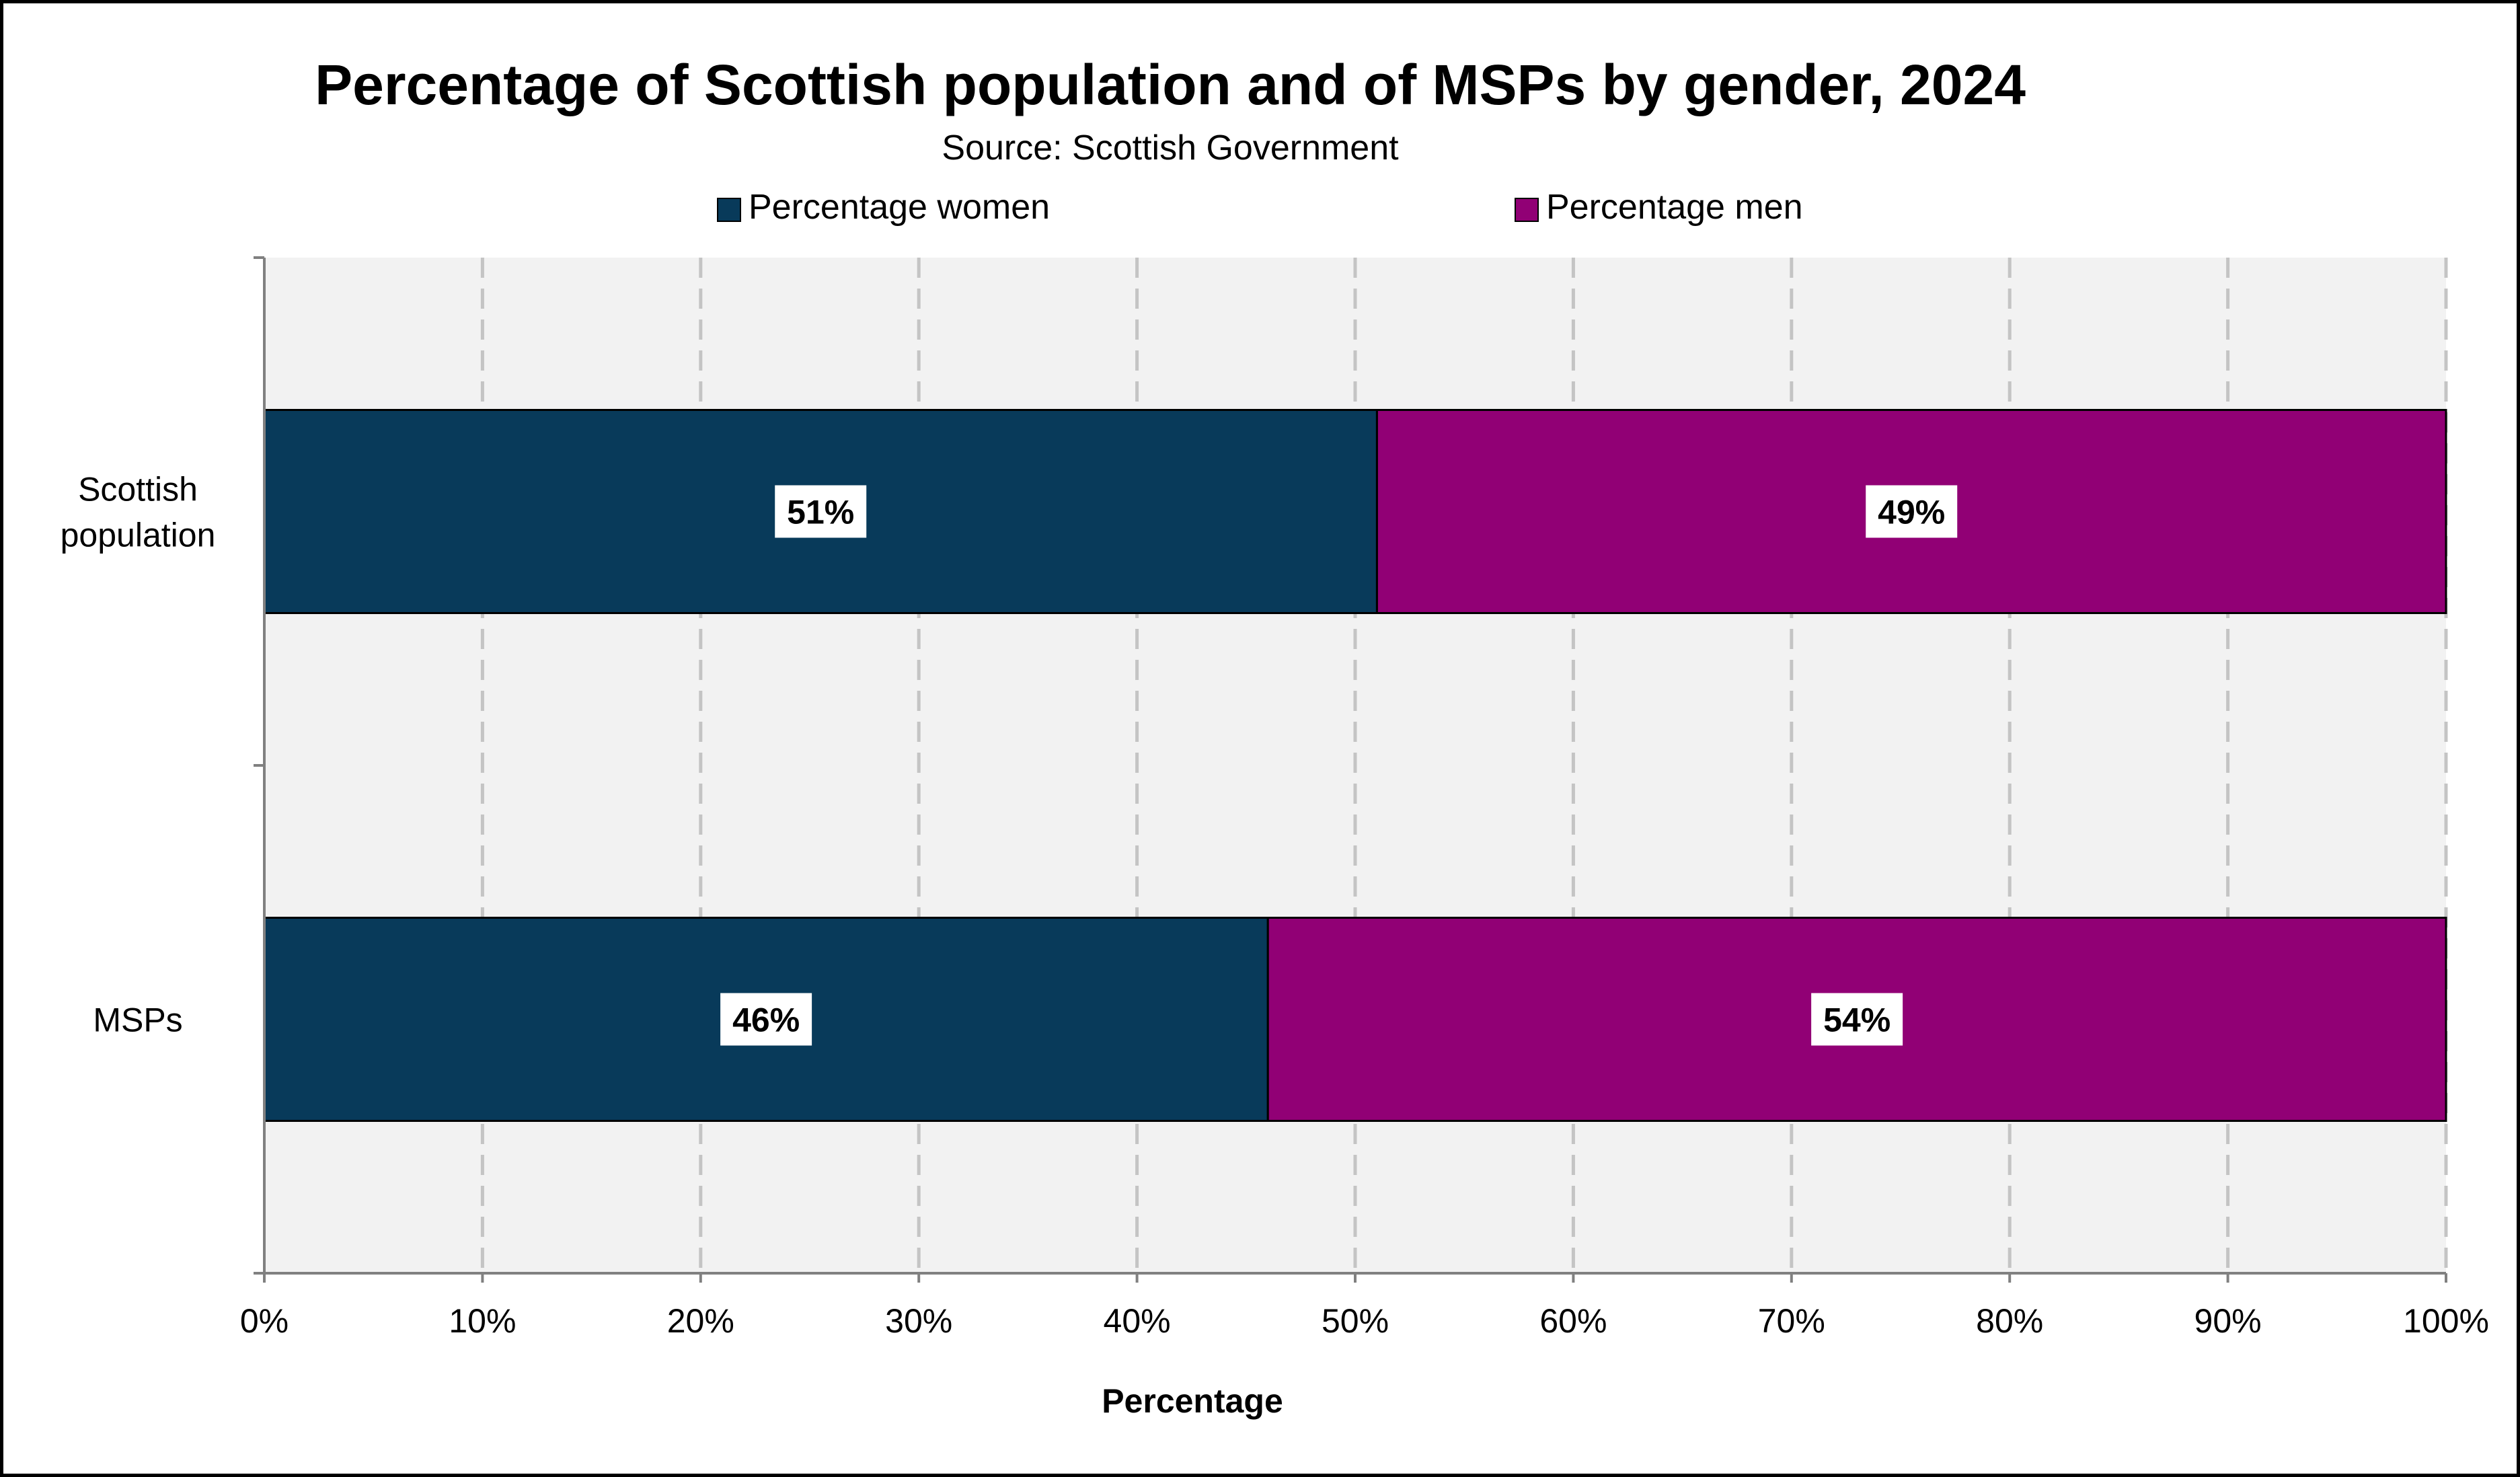 This screenshot has width=2520, height=1477. What do you see at coordinates (138, 535) in the screenshot?
I see `y-tick-label-line: population` at bounding box center [138, 535].